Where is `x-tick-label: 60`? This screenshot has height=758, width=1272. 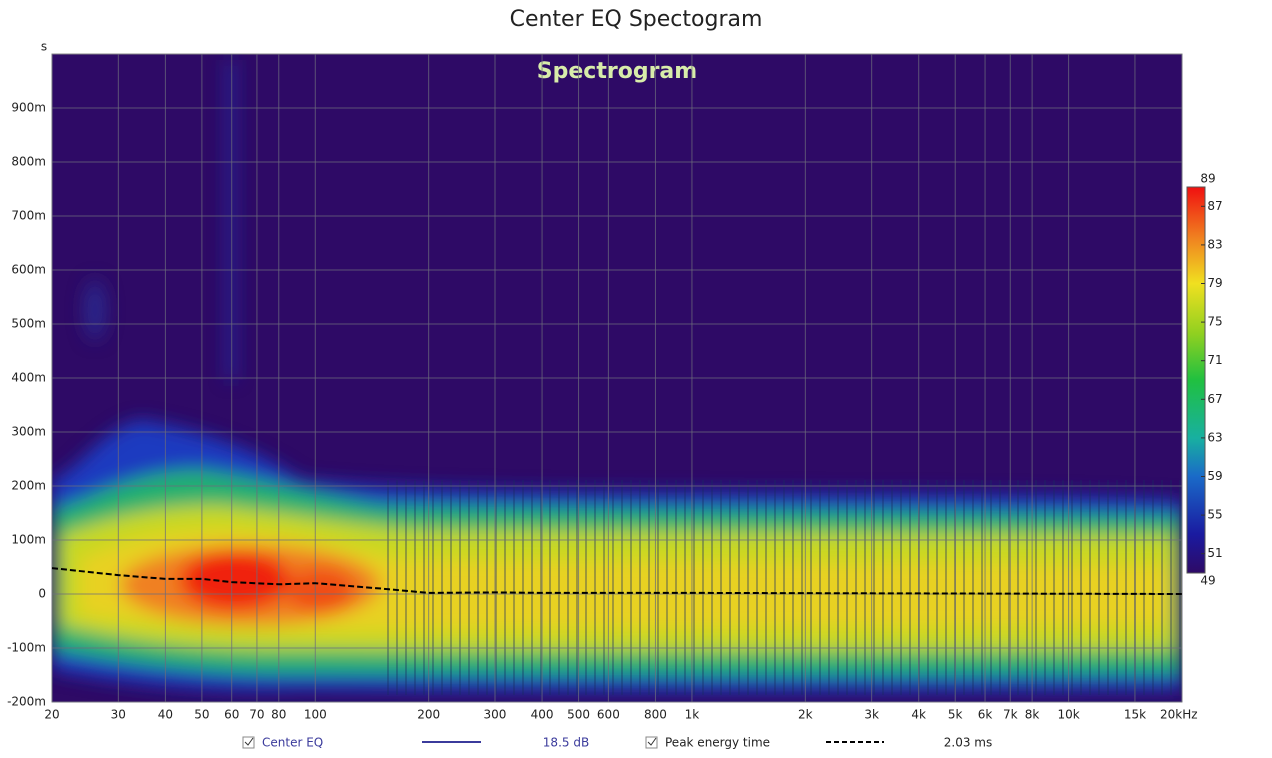 x-tick-label: 60 is located at coordinates (231, 715).